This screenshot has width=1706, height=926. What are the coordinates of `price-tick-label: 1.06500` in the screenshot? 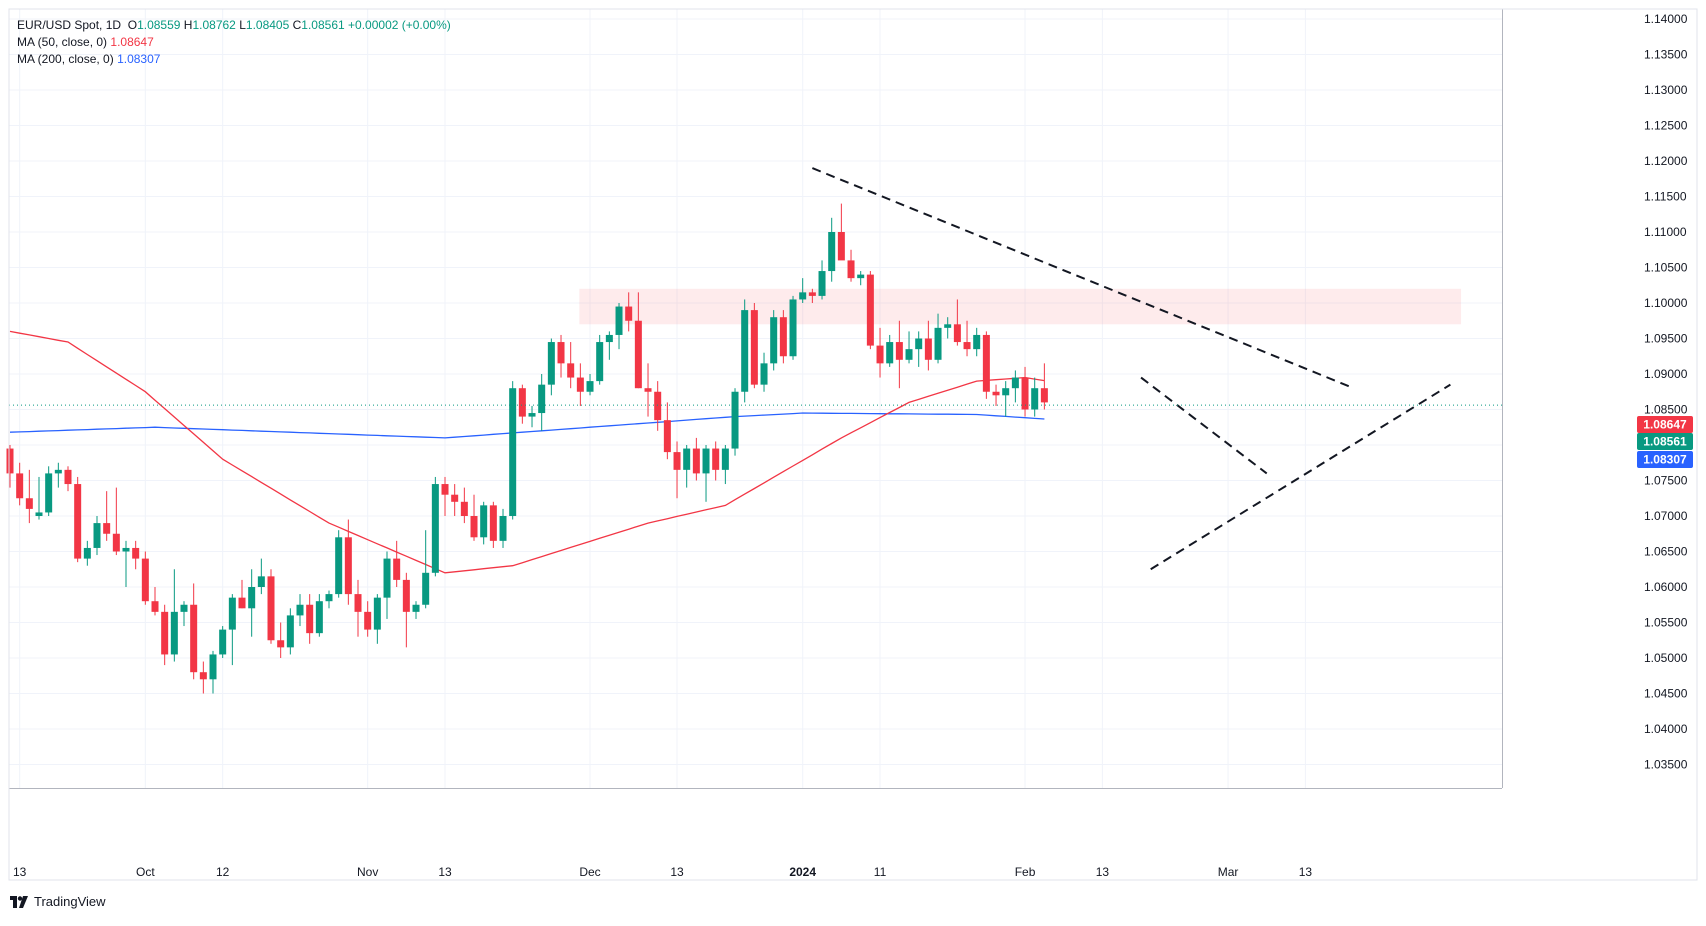 It's located at (1666, 552).